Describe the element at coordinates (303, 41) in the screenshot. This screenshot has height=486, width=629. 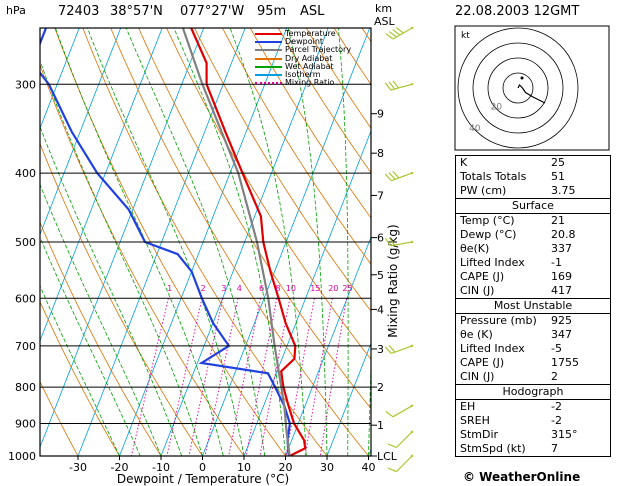
I see `legend-item: Dewpoint` at that location.